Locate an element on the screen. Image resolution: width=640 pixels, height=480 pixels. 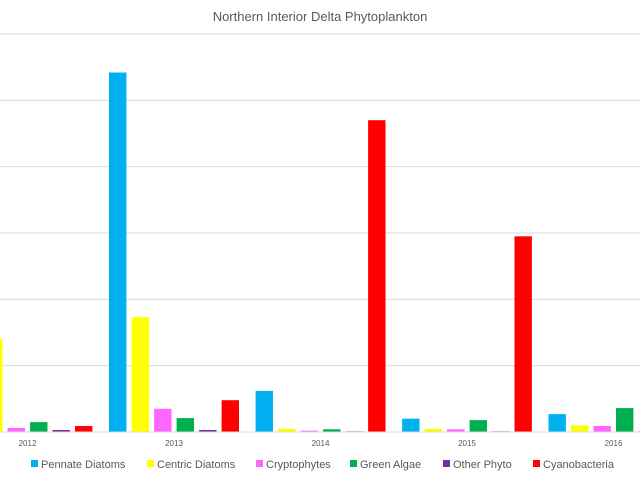
bar-green-algae-2014 is located at coordinates (332, 430).